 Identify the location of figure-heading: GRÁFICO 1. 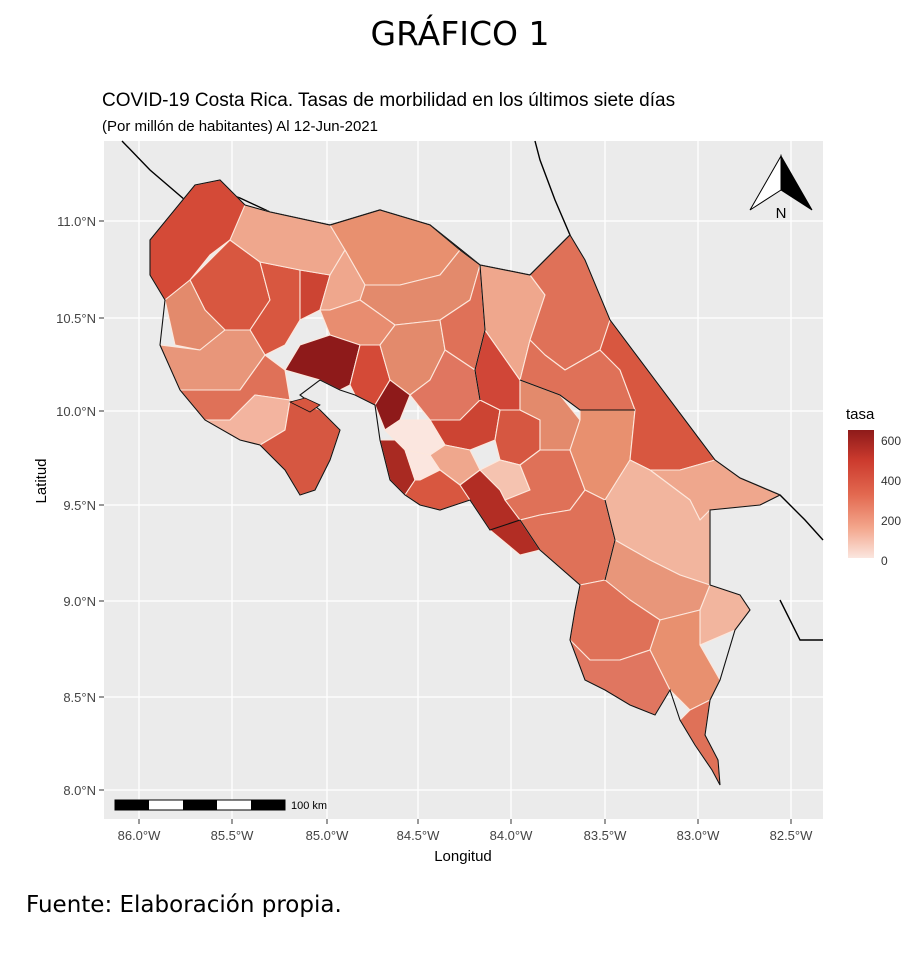
(460, 33).